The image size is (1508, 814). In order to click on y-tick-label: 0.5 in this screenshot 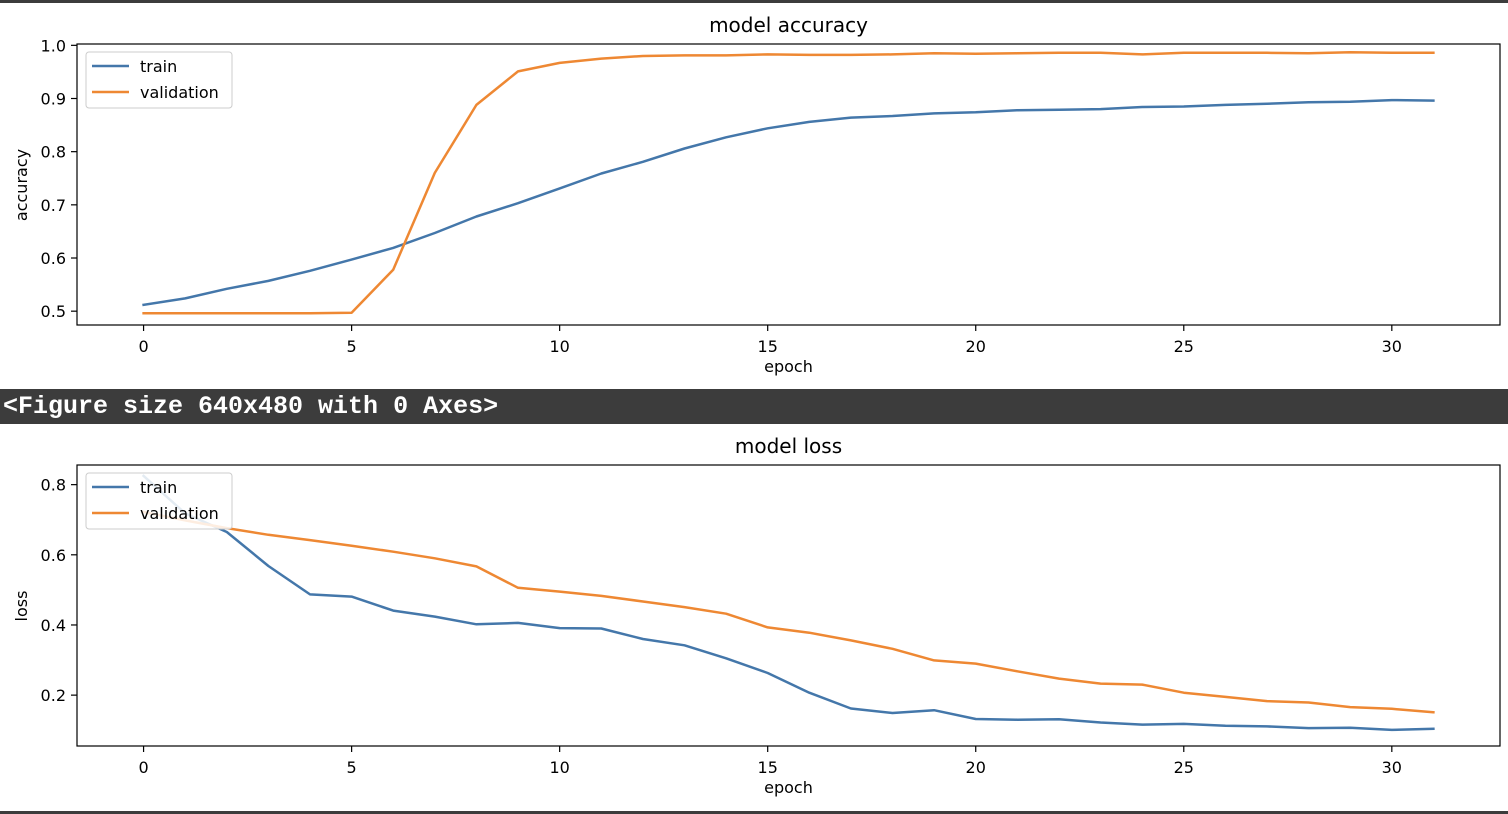, I will do `click(53, 311)`.